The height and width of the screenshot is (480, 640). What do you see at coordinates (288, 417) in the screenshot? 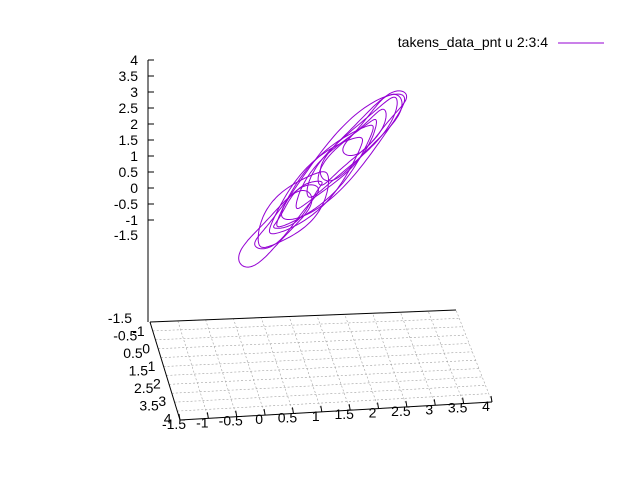
I see `x-tick-label: 0.5` at bounding box center [288, 417].